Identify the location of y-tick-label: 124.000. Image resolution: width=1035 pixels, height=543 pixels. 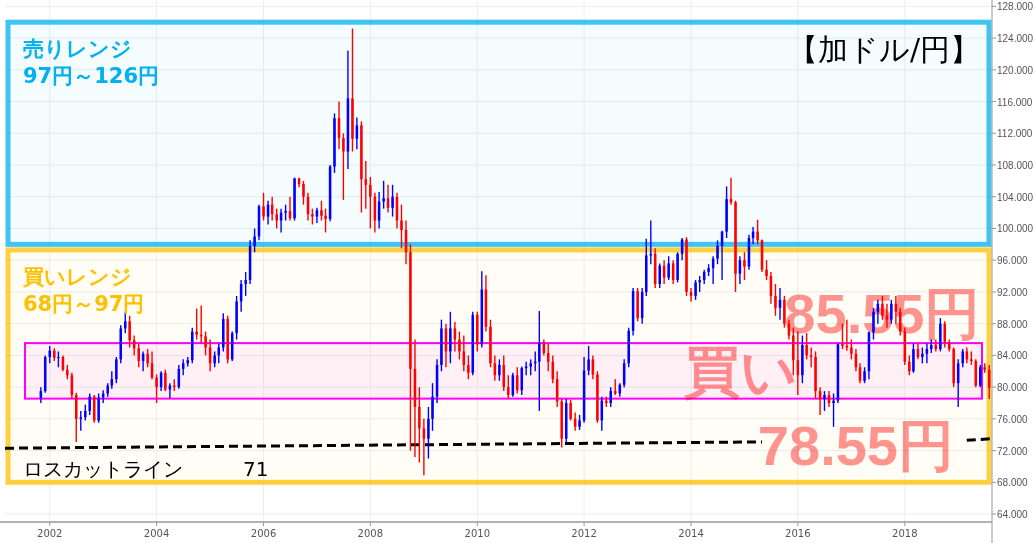
(1015, 39).